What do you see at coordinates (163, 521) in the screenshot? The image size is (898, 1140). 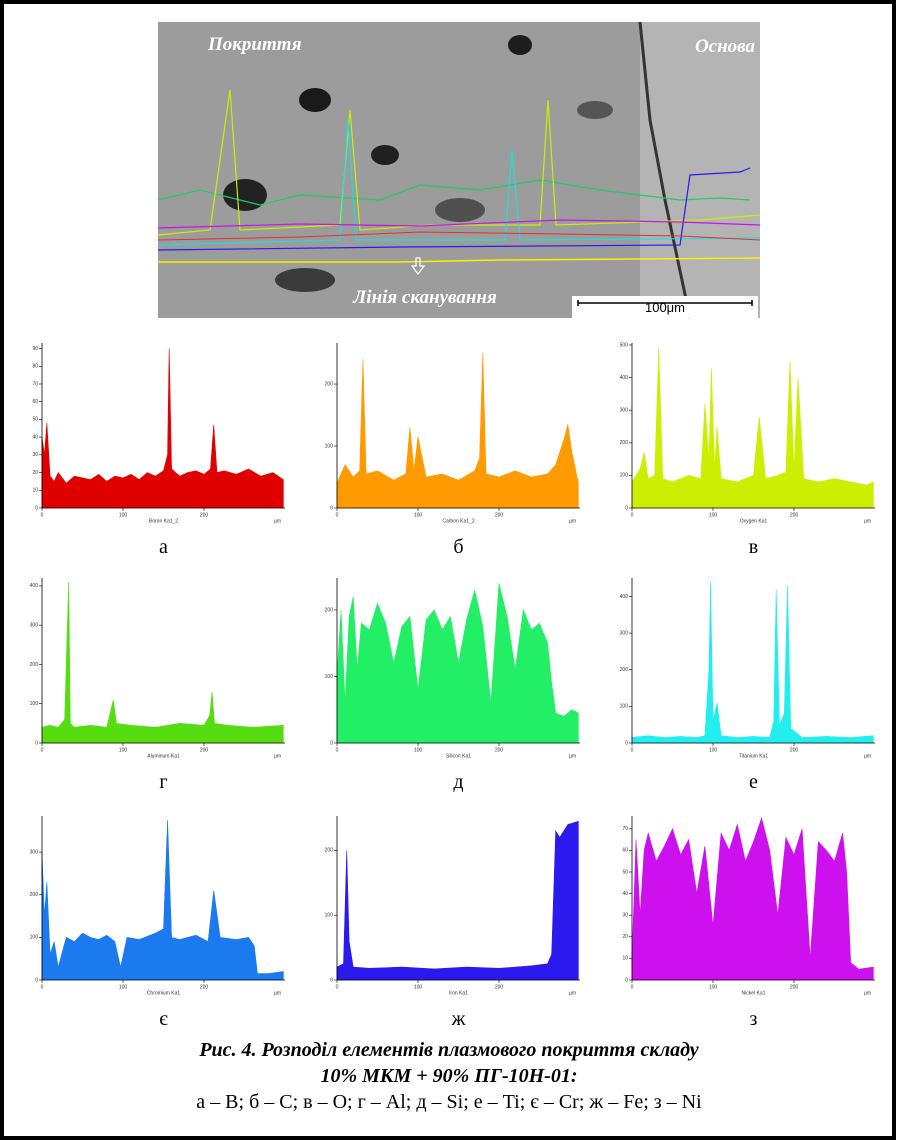 I see `series-name: Boron Ka1_2` at bounding box center [163, 521].